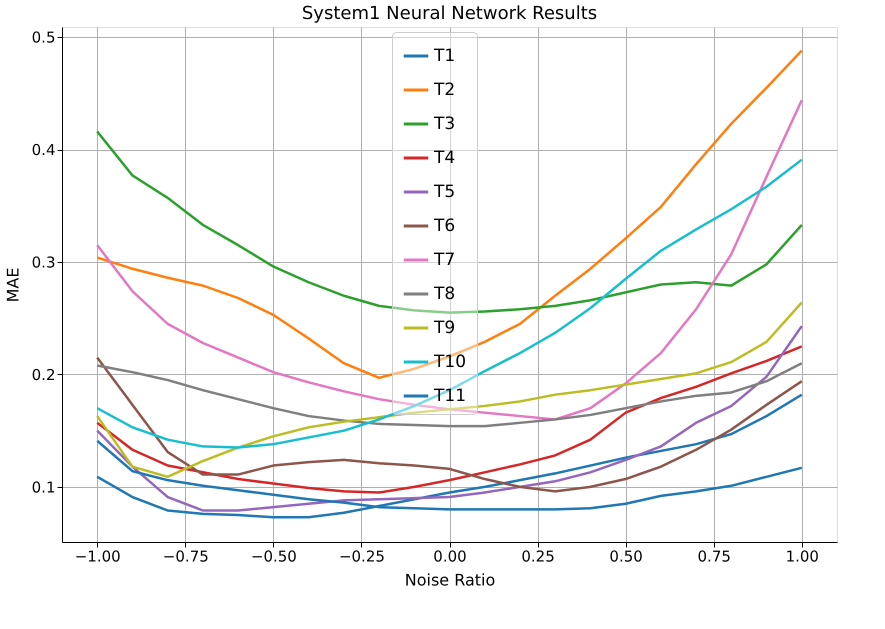 The height and width of the screenshot is (629, 885). I want to click on legend-label: T9, so click(444, 328).